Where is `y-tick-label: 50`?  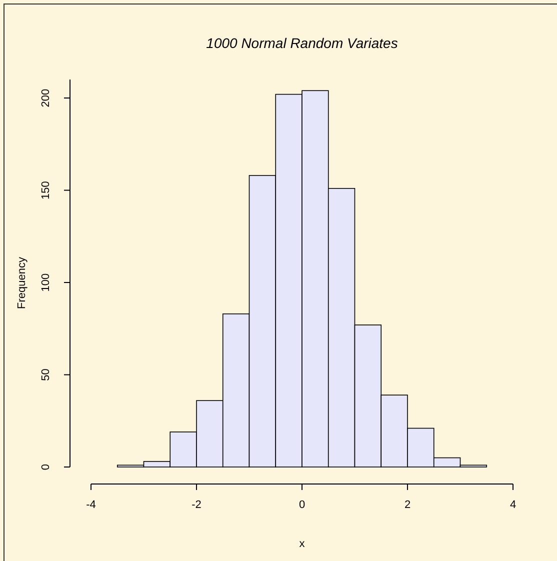
y-tick-label: 50 is located at coordinates (46, 374).